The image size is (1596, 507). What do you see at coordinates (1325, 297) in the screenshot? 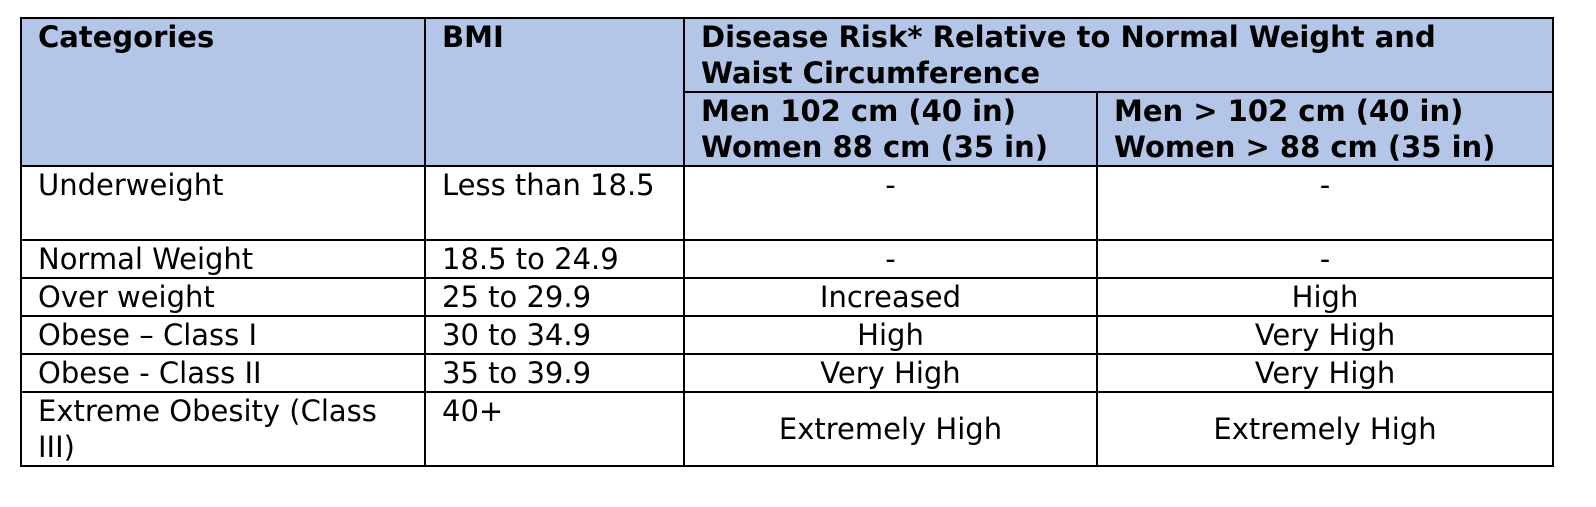
I see `cell-risk-high: High` at bounding box center [1325, 297].